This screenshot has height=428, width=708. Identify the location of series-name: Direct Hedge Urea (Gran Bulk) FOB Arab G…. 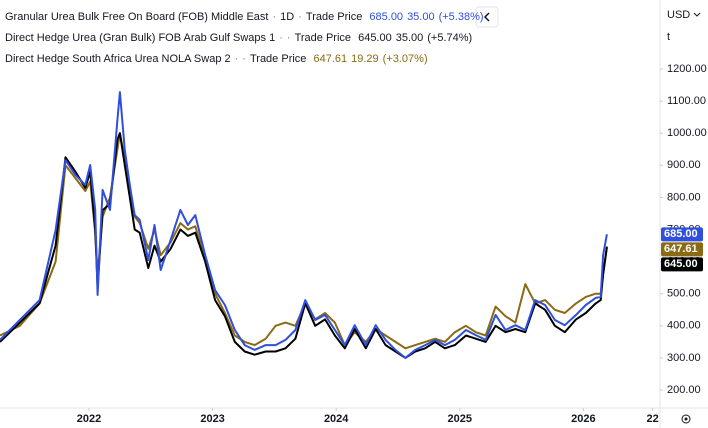
(140, 38).